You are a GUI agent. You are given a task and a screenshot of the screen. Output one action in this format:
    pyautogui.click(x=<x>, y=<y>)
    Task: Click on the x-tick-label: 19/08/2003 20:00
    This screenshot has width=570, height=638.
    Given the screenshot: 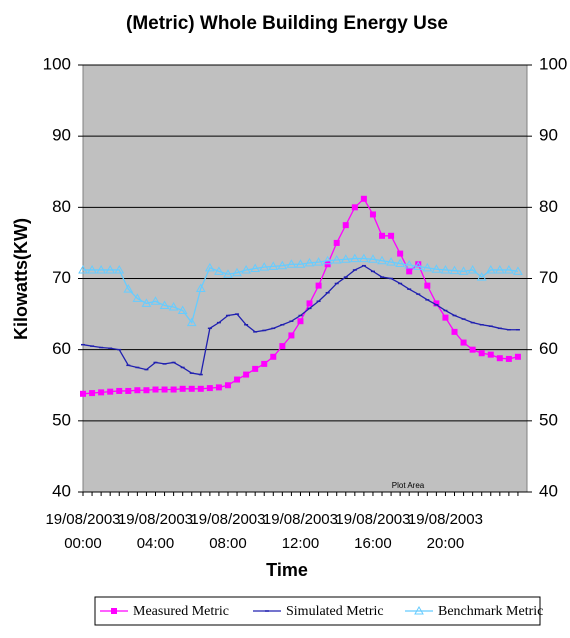 What is the action you would take?
    pyautogui.click(x=445, y=531)
    